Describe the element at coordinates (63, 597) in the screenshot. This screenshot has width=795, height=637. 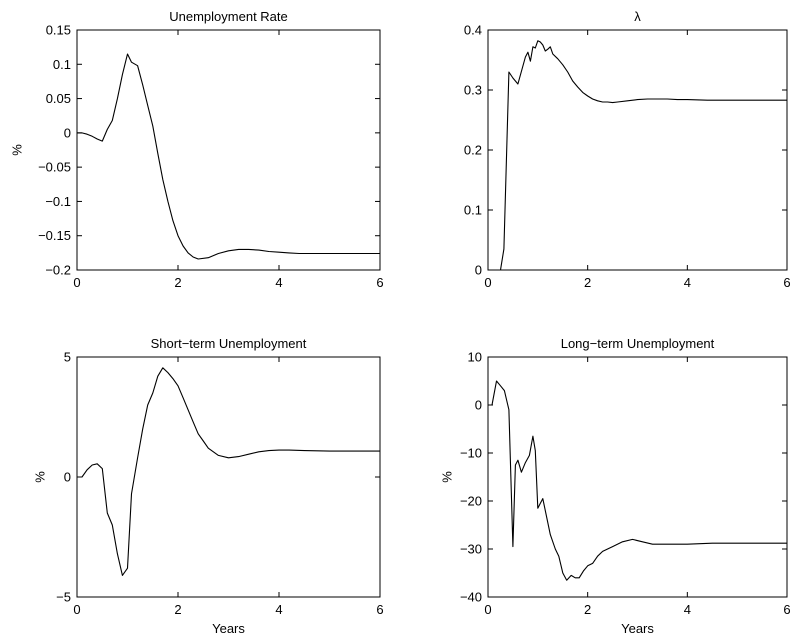
I see `y-tick-label: −5` at that location.